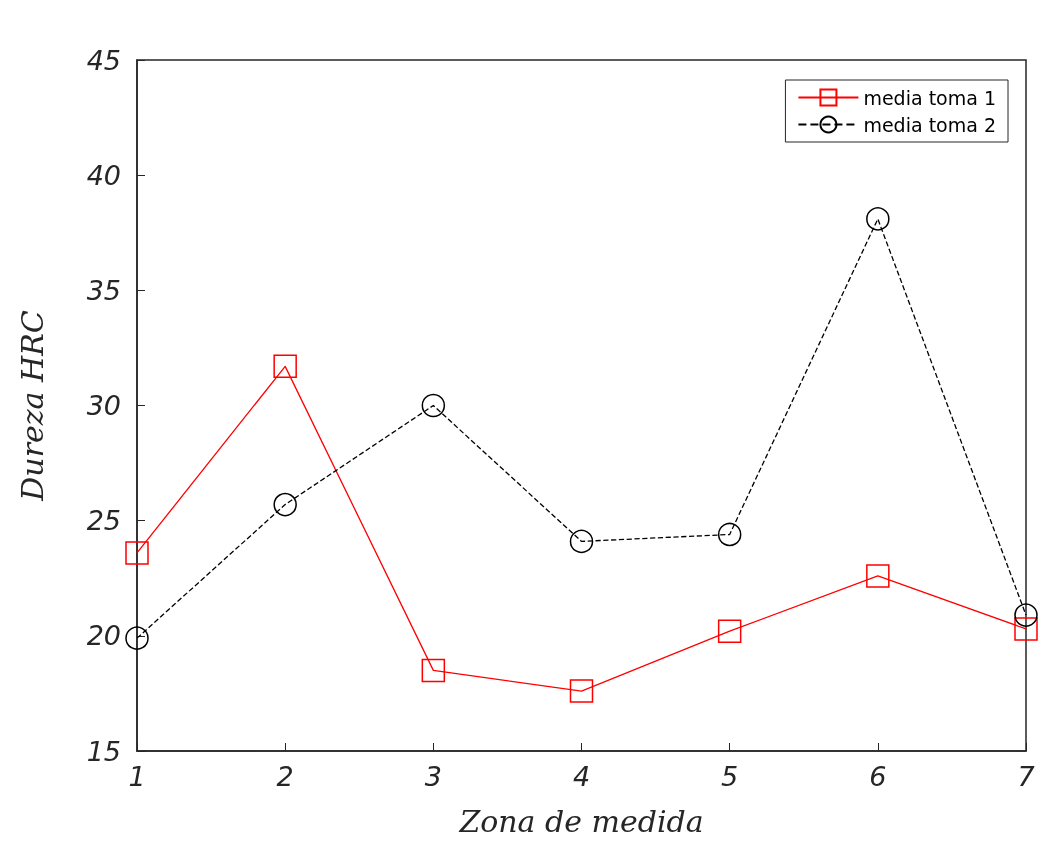 The width and height of the screenshot is (1041, 858). Describe the element at coordinates (929, 97) in the screenshot. I see `legend-label: media toma 1` at that location.